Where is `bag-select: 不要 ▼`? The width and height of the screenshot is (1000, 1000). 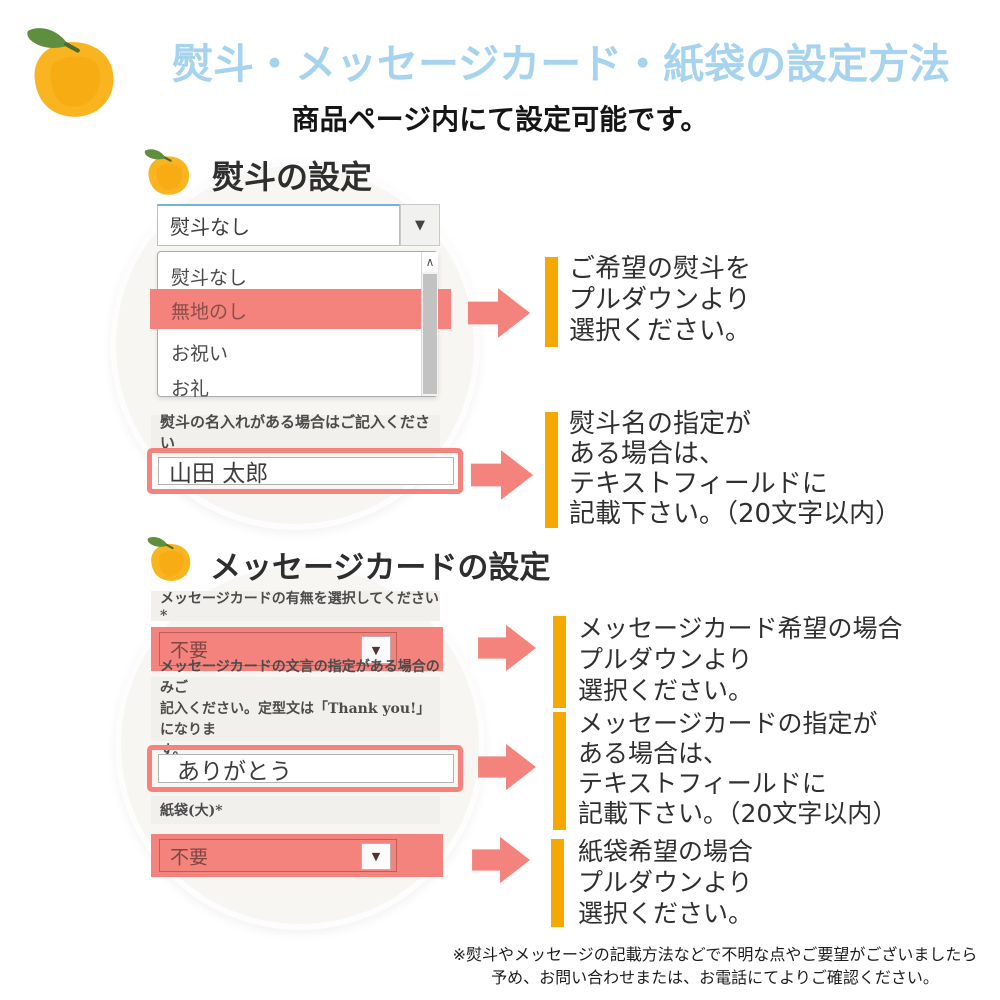
bag-select: 不要 ▼ is located at coordinates (297, 855).